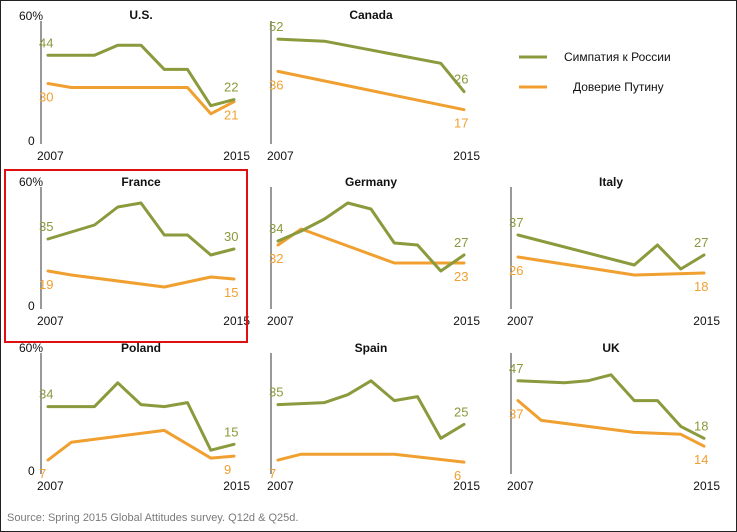  What do you see at coordinates (227, 469) in the screenshot?
I see `data-label: 9` at bounding box center [227, 469].